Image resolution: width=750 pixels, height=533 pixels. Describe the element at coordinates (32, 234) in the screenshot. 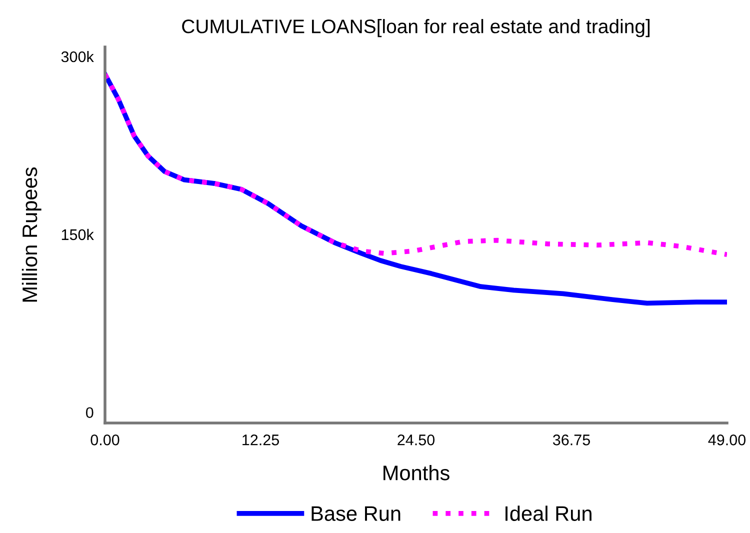

I see `y-axis-title: Million Rupees` at that location.